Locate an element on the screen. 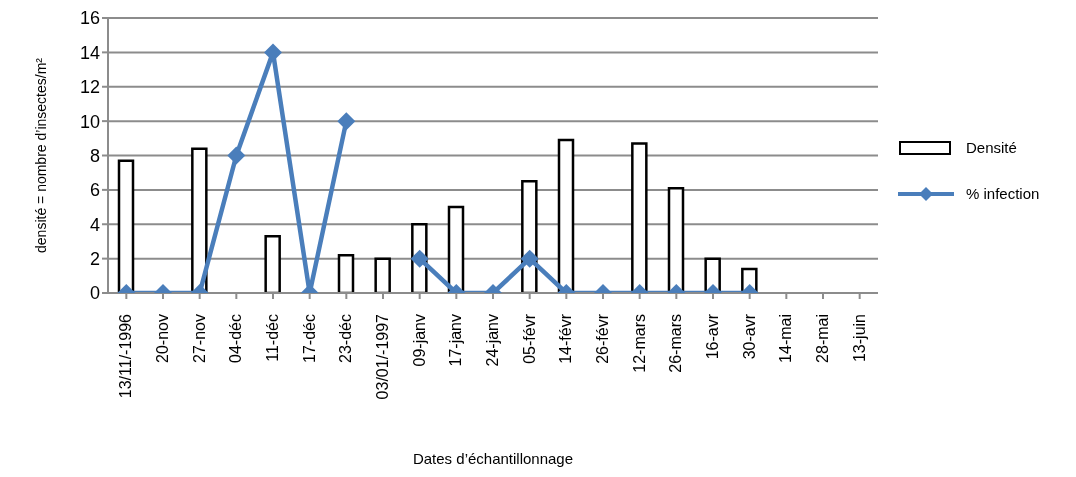 The image size is (1076, 477). x-tick-label: 24-janv is located at coordinates (492, 340).